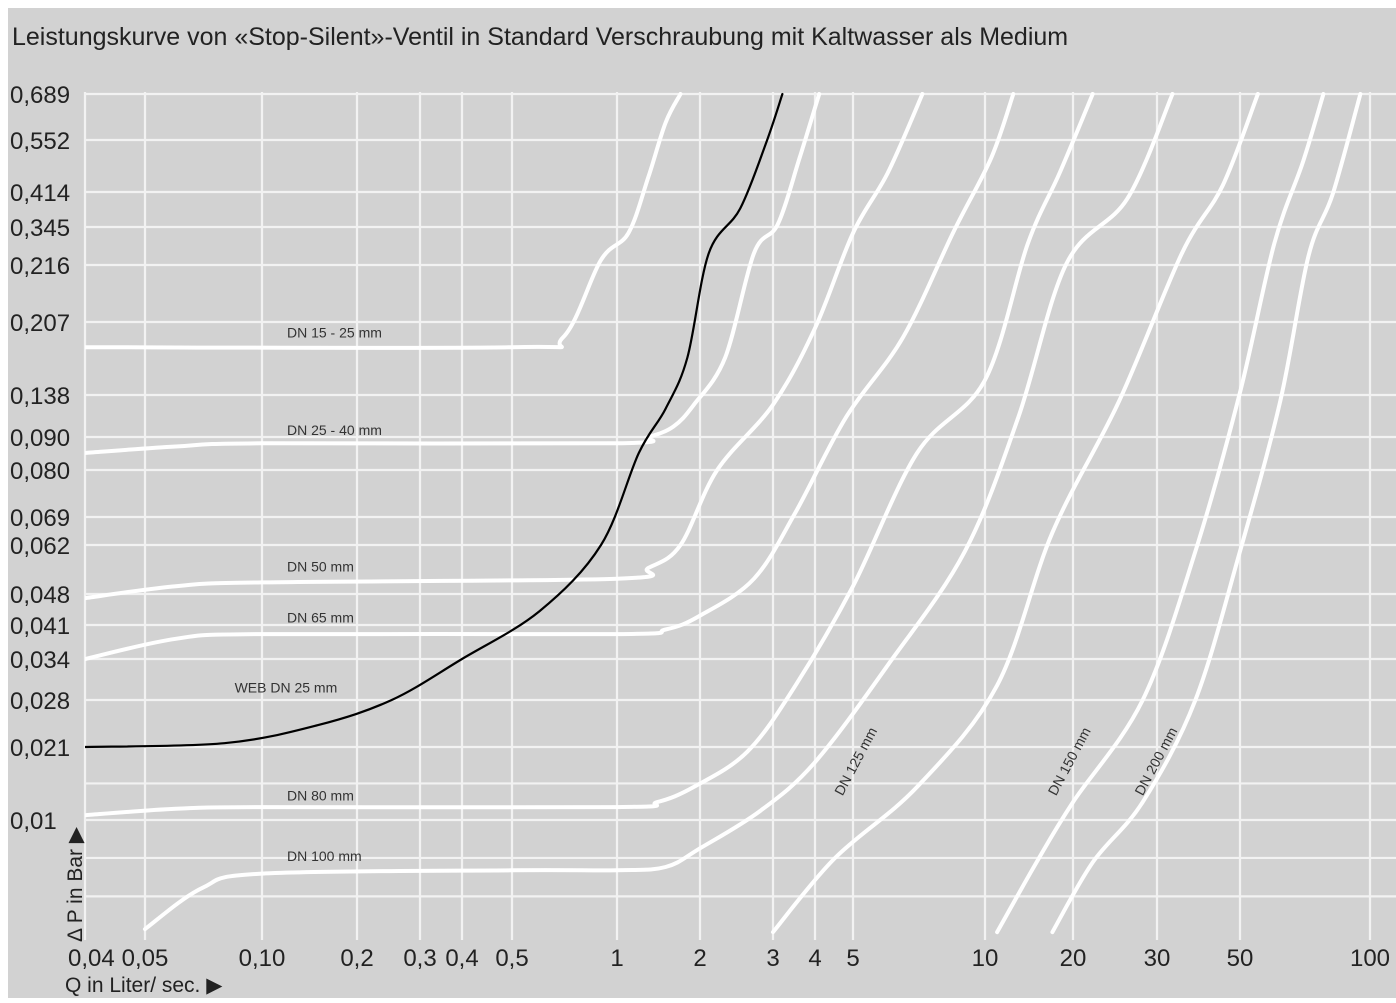 The width and height of the screenshot is (1396, 1003). Describe the element at coordinates (40, 595) in the screenshot. I see `y-tick-label-11: 0,048` at that location.